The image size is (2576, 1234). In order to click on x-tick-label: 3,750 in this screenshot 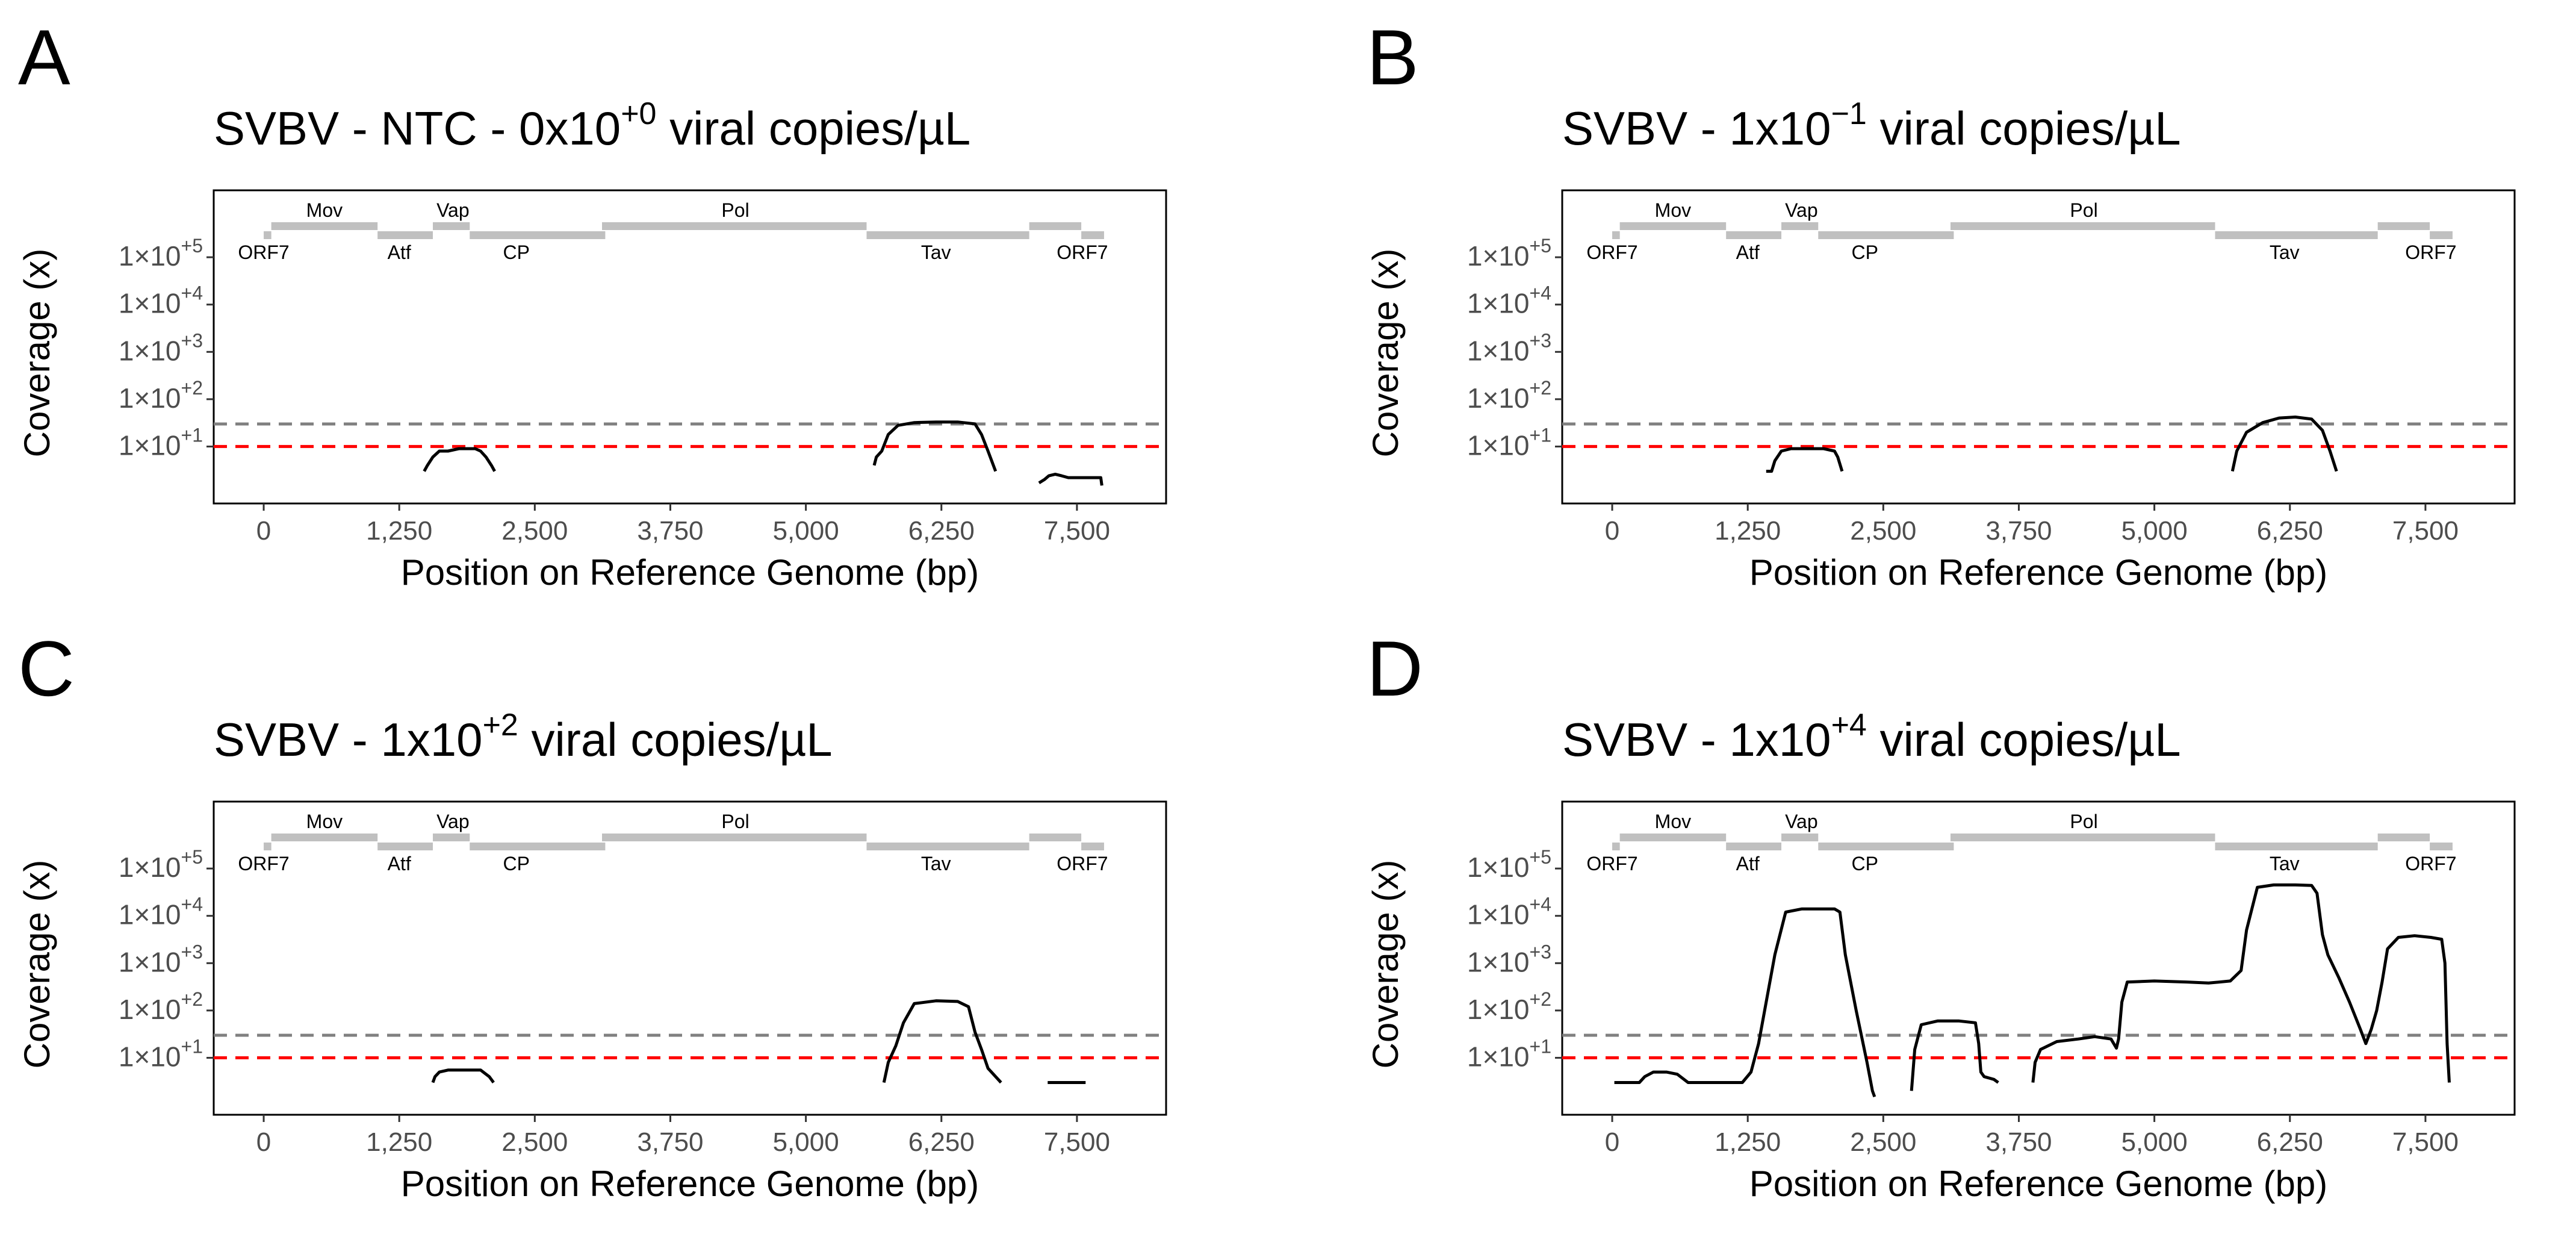, I will do `click(670, 531)`.